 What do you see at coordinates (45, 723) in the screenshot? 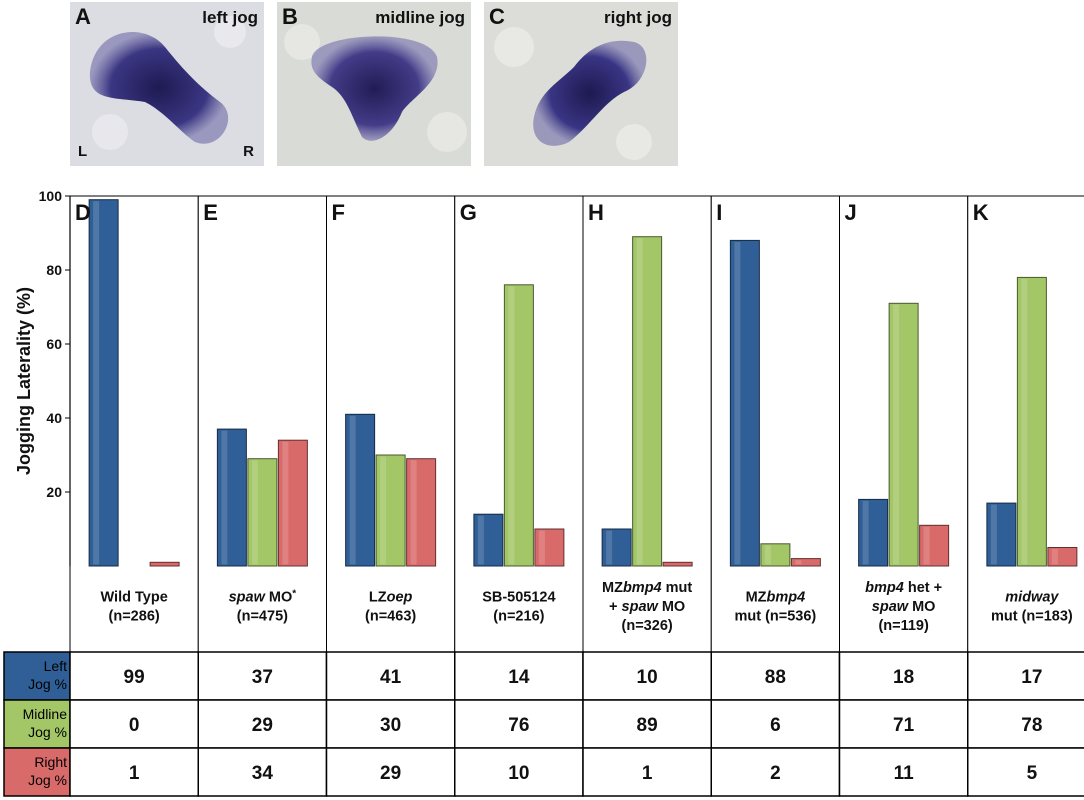
I see `row-header-label: Midline Jog %` at bounding box center [45, 723].